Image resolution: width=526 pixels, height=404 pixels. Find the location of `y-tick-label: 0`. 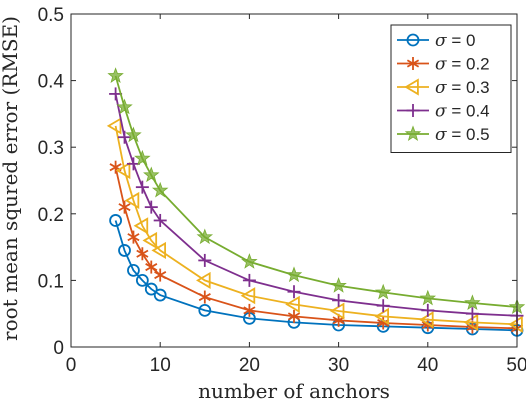

y-tick-label: 0 is located at coordinates (58, 348).